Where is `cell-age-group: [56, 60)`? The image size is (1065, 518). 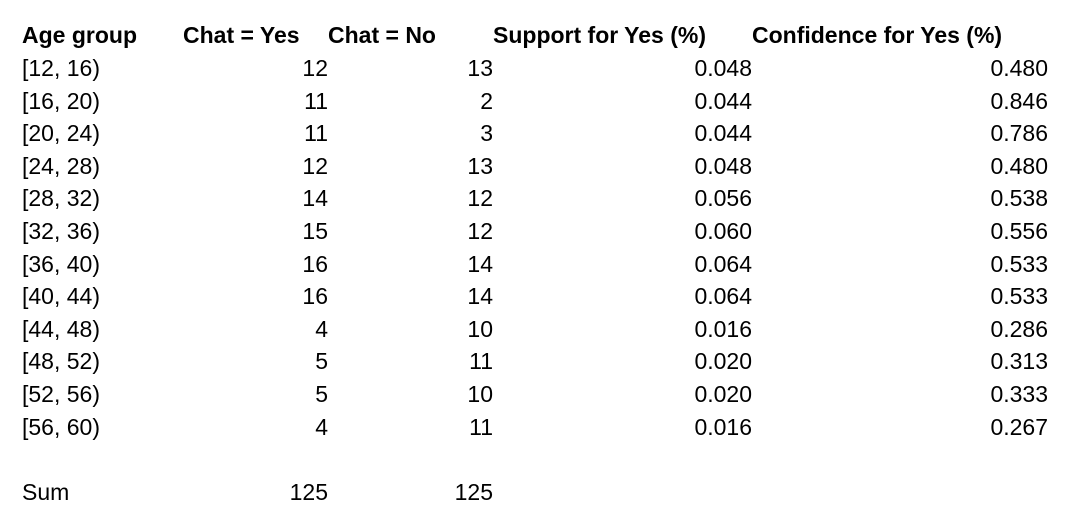
cell-age-group: [56, 60) is located at coordinates (61, 426).